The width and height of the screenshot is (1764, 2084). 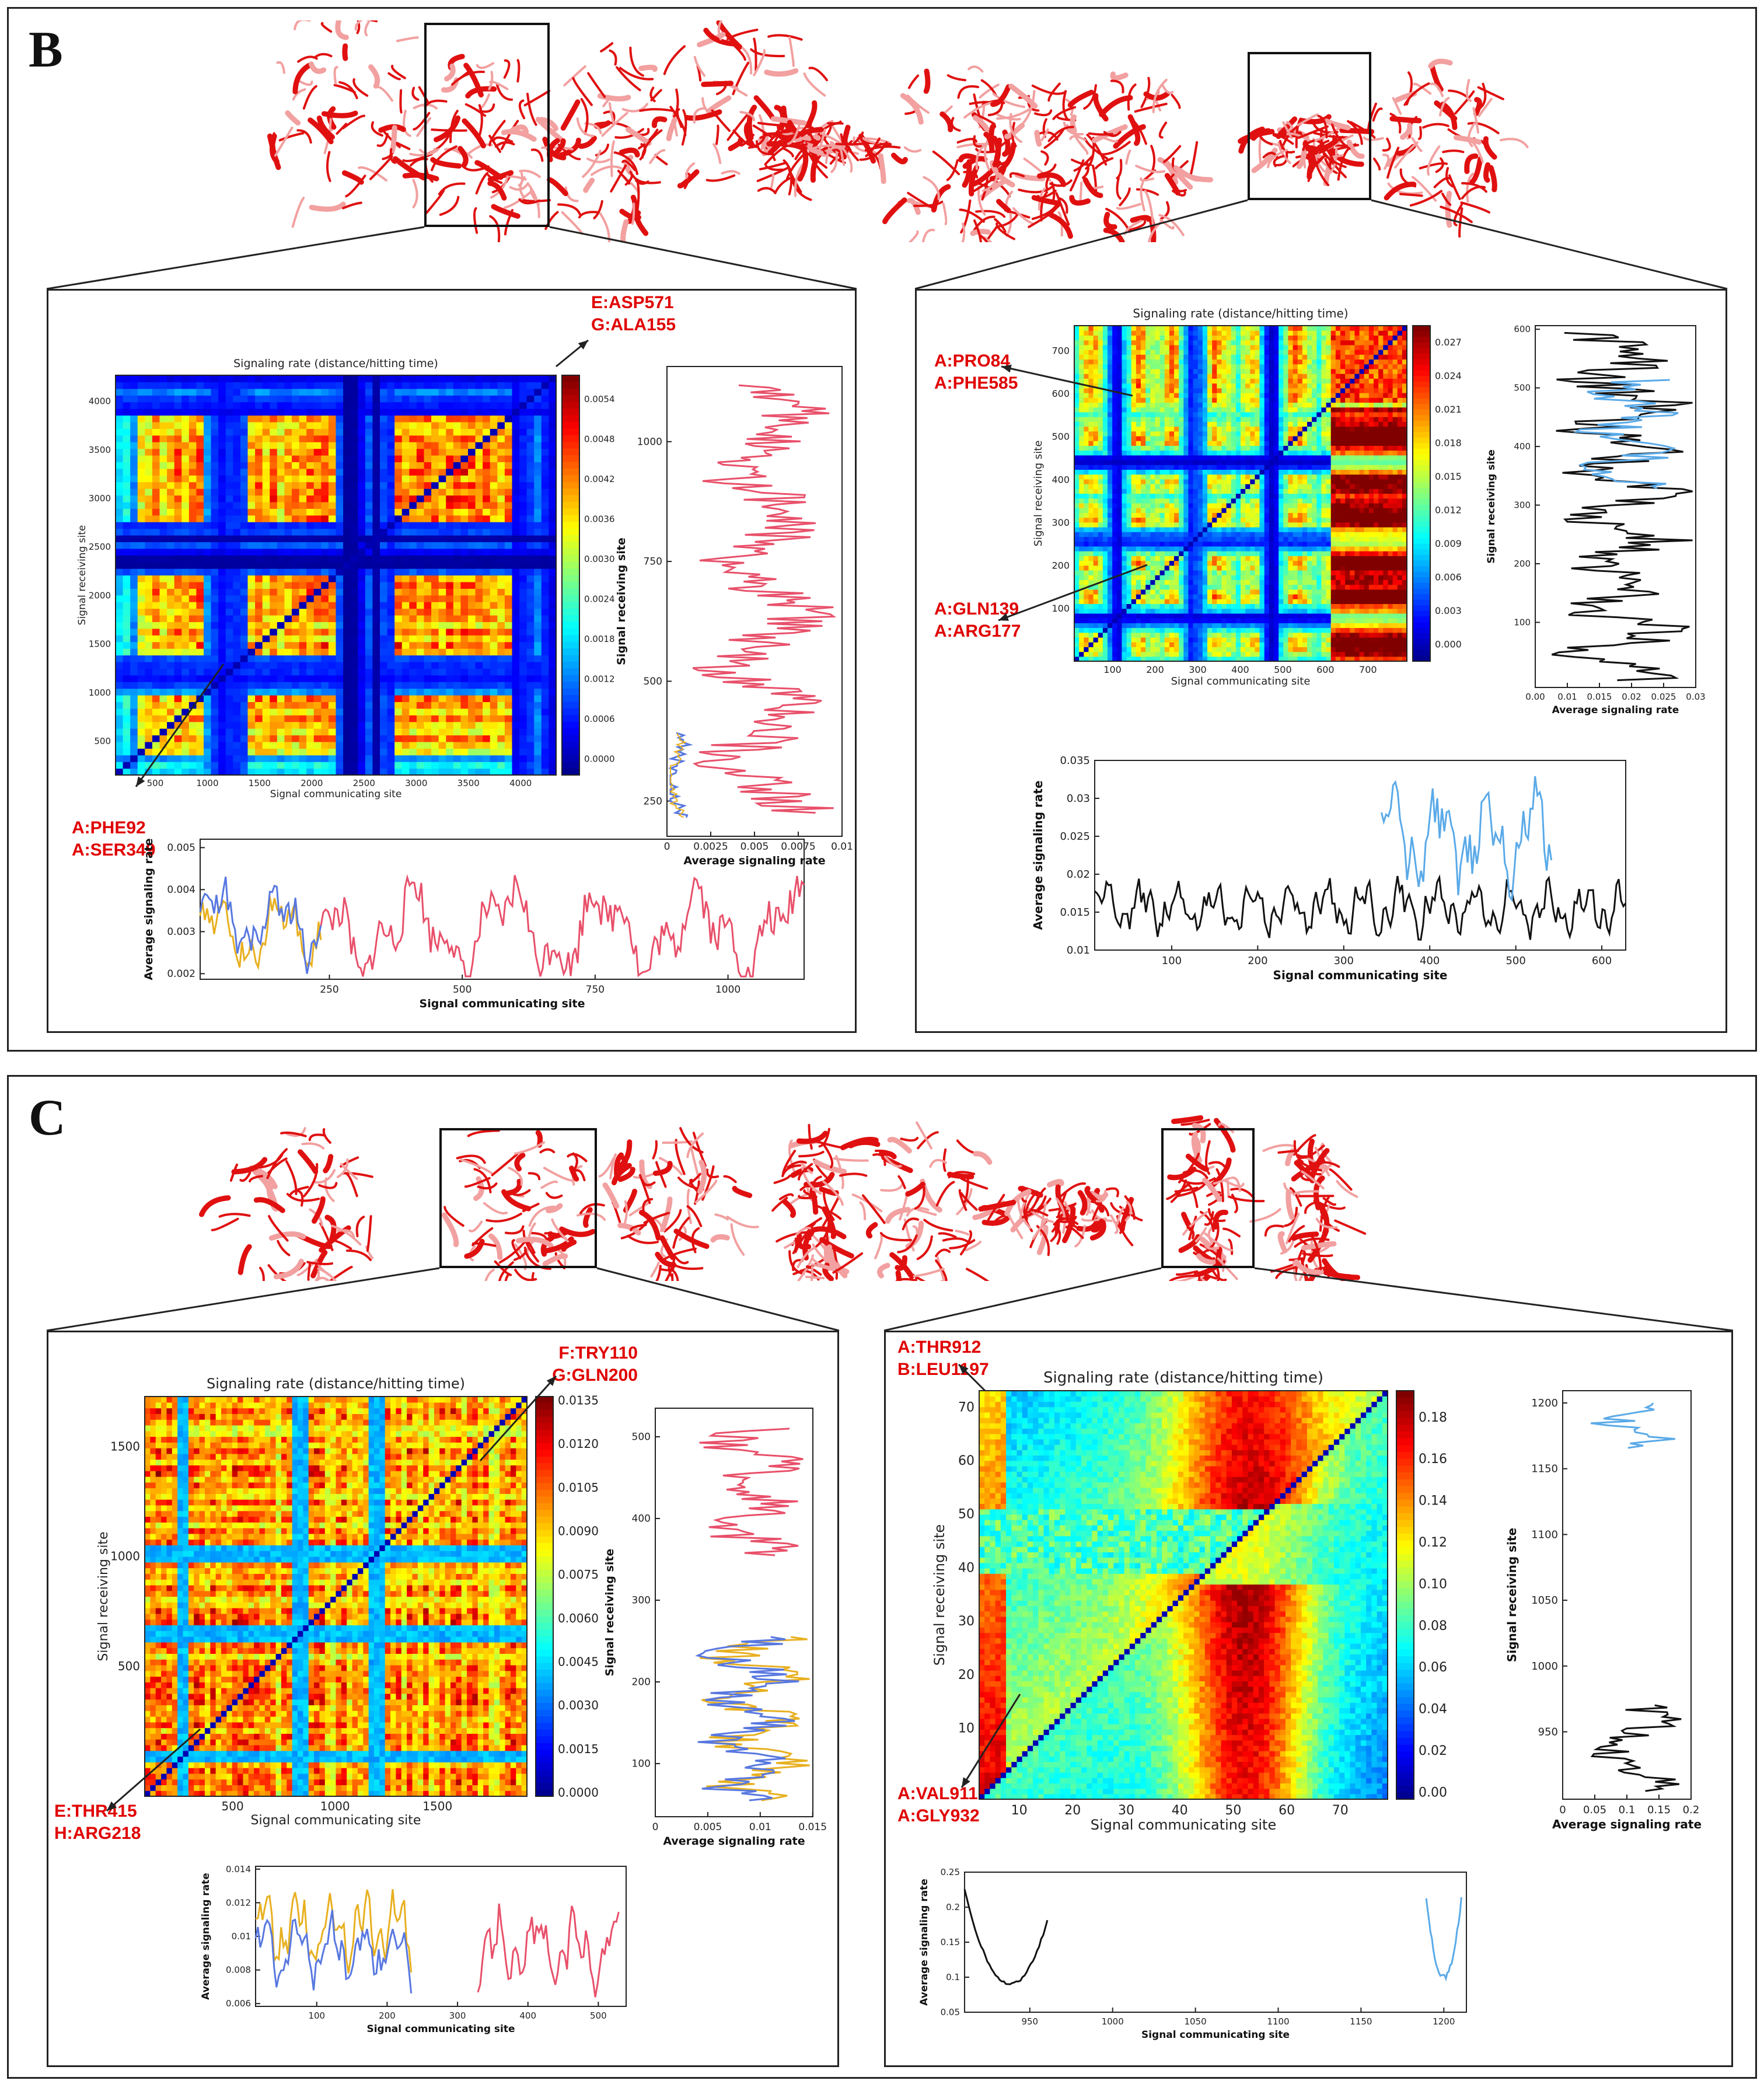 I want to click on b-left-colorbar-frame, so click(x=570, y=575).